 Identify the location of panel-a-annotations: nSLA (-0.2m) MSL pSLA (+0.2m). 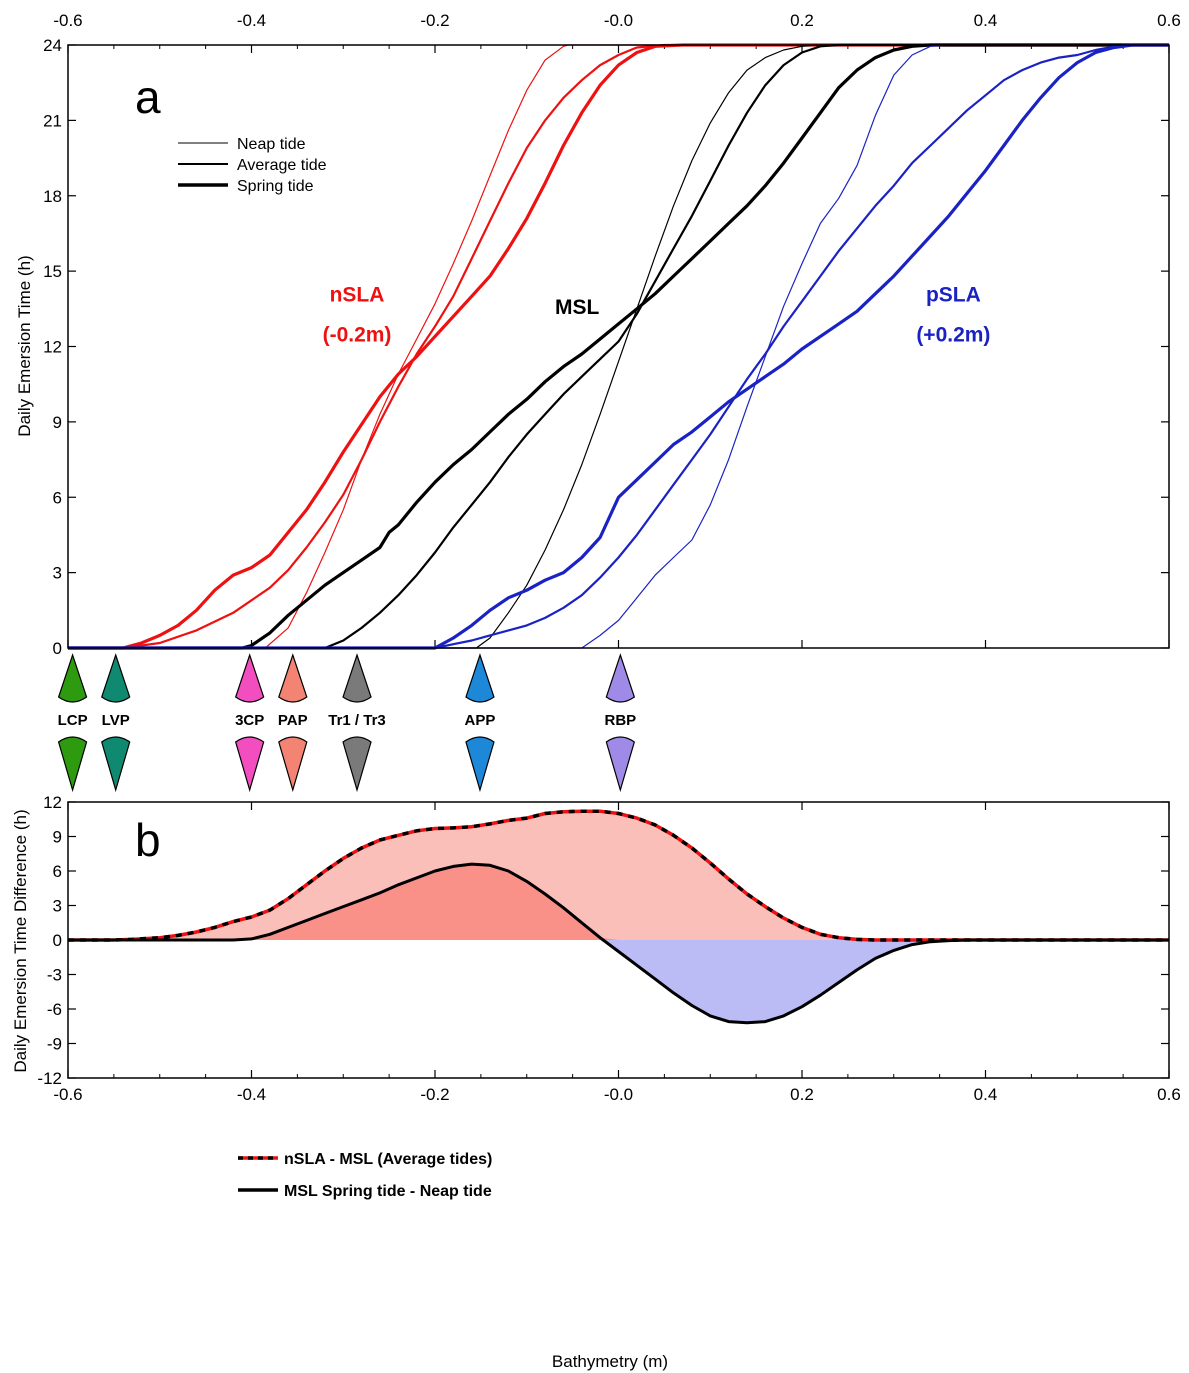
(657, 314).